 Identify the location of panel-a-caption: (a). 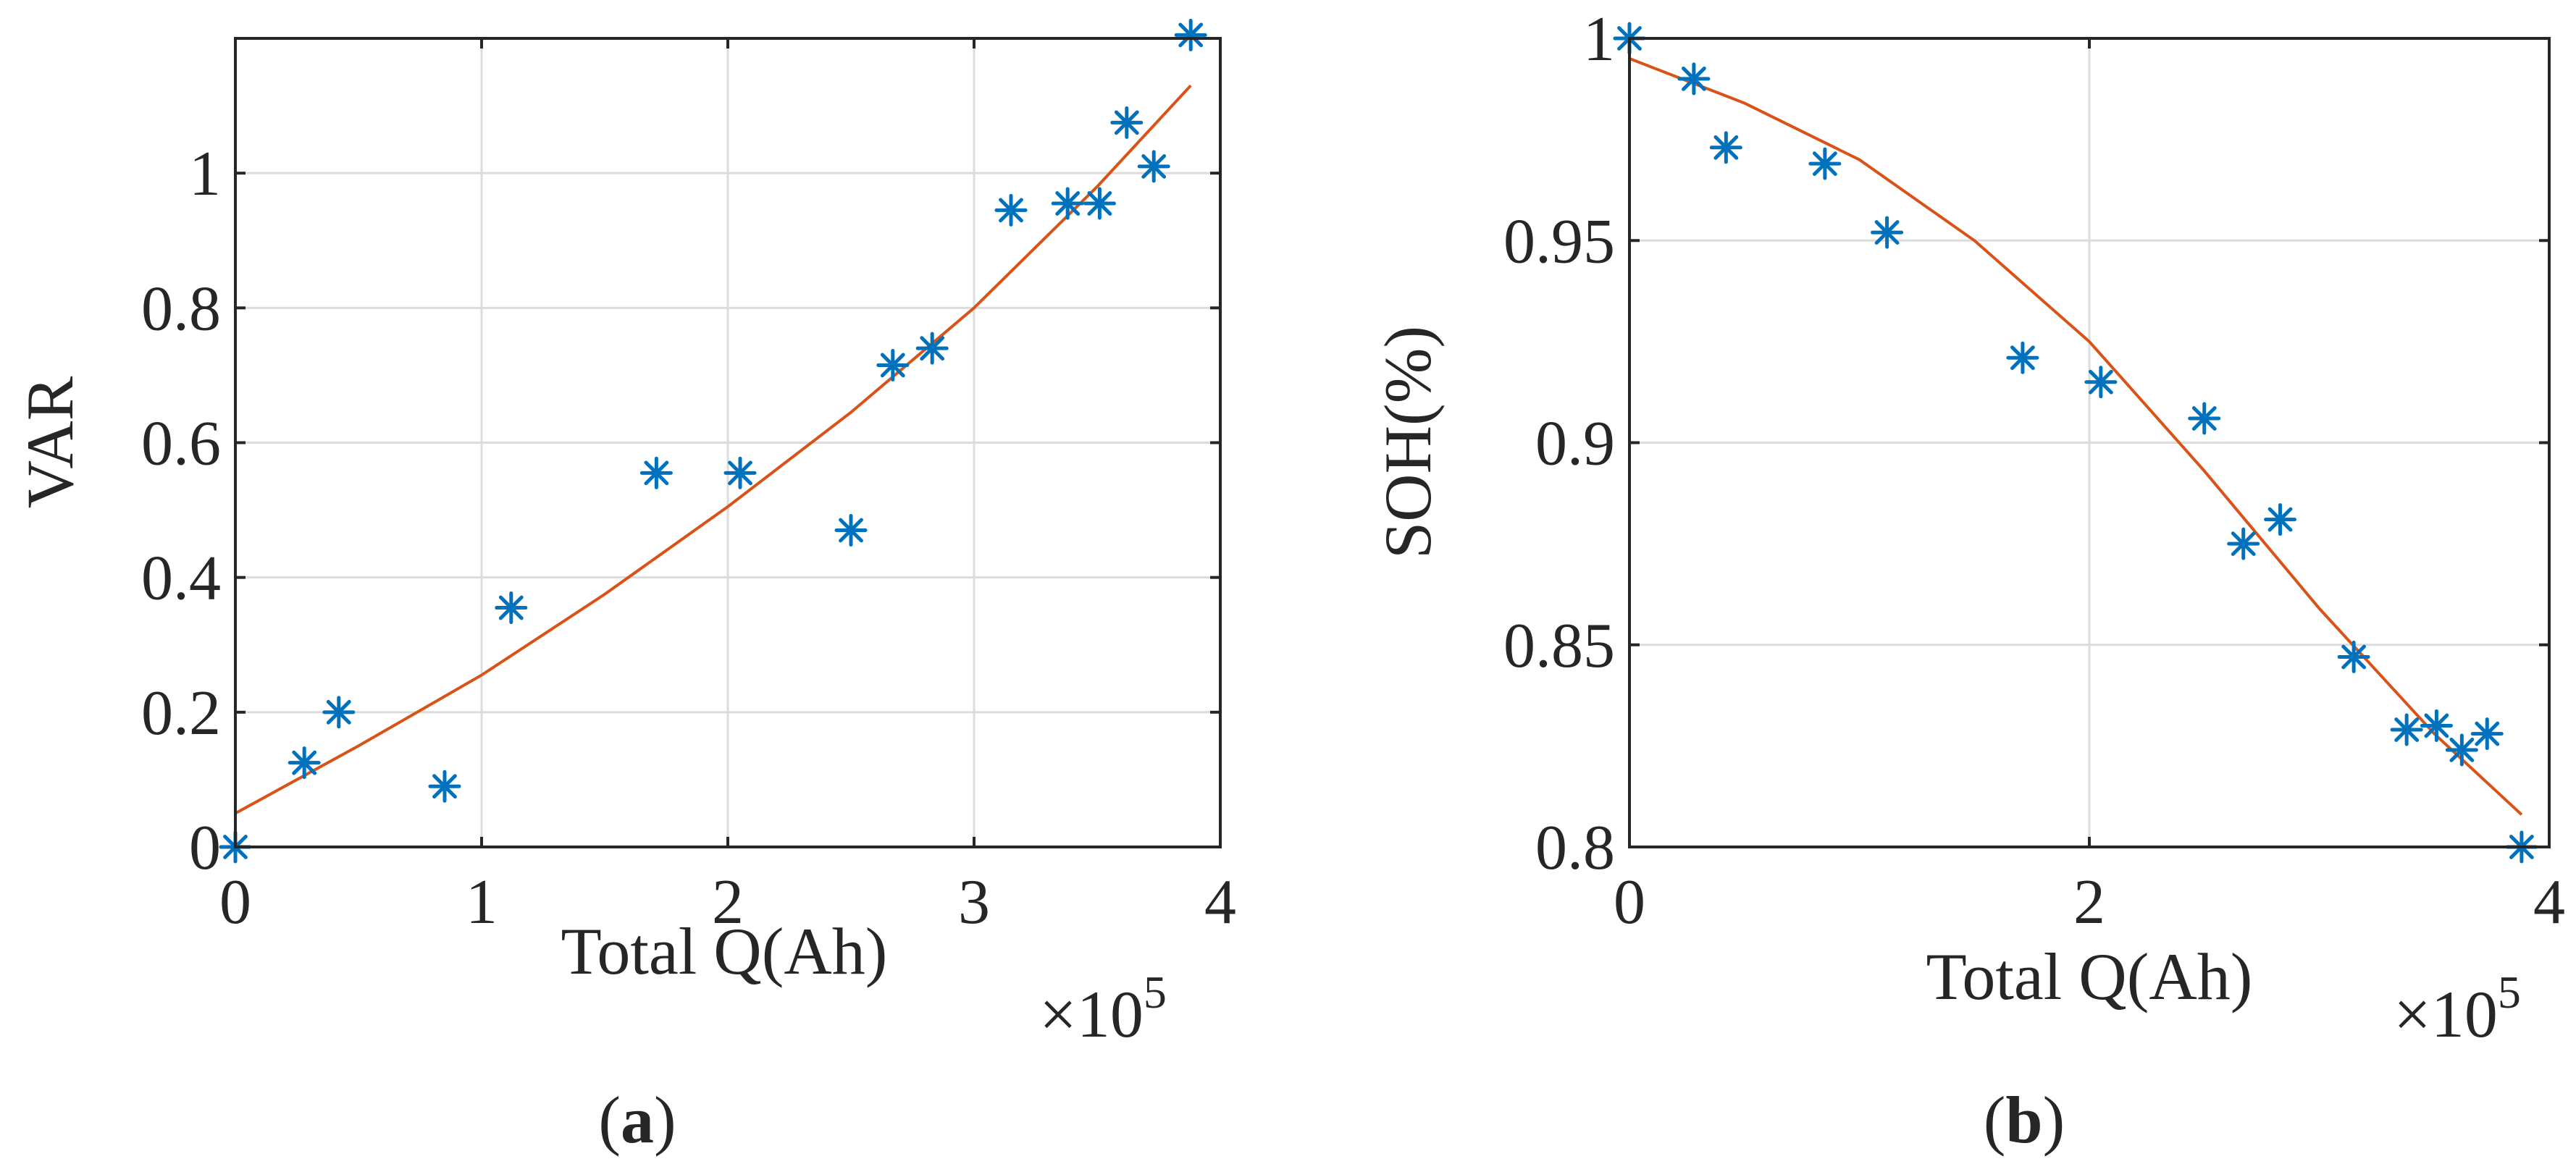
(637, 1120).